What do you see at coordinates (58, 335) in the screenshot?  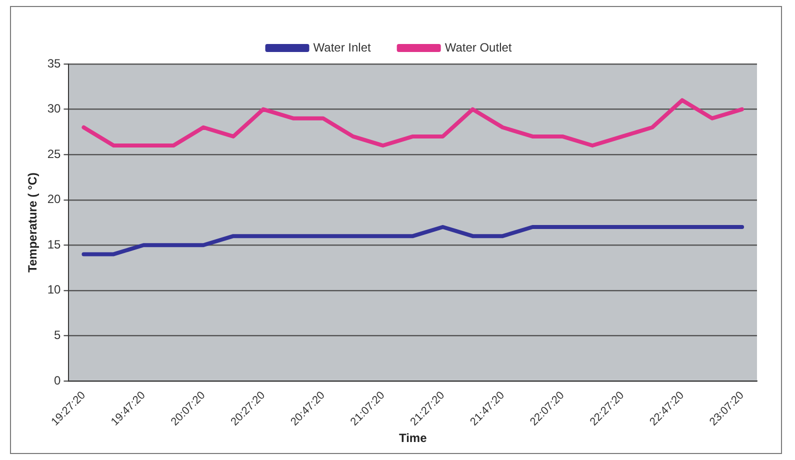 I see `y-tick-label: 5` at bounding box center [58, 335].